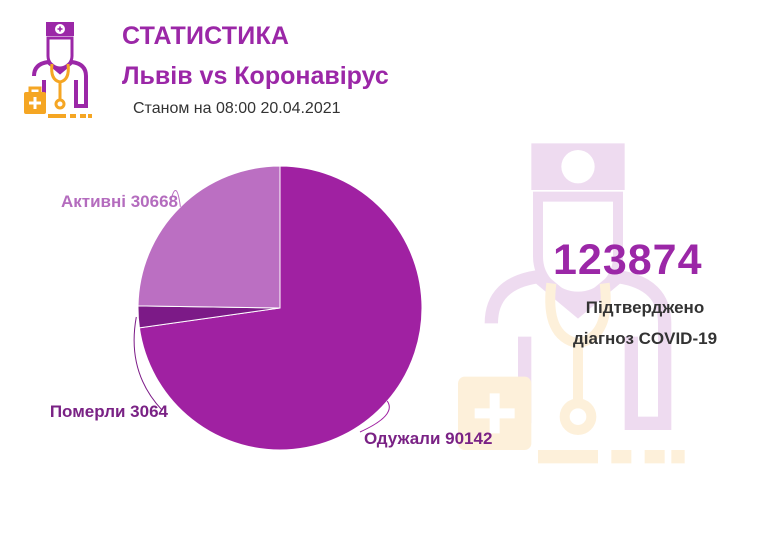 The image size is (767, 543). What do you see at coordinates (237, 108) in the screenshot?
I see `update-timestamp: Станом на 08:00 20.04.2021` at bounding box center [237, 108].